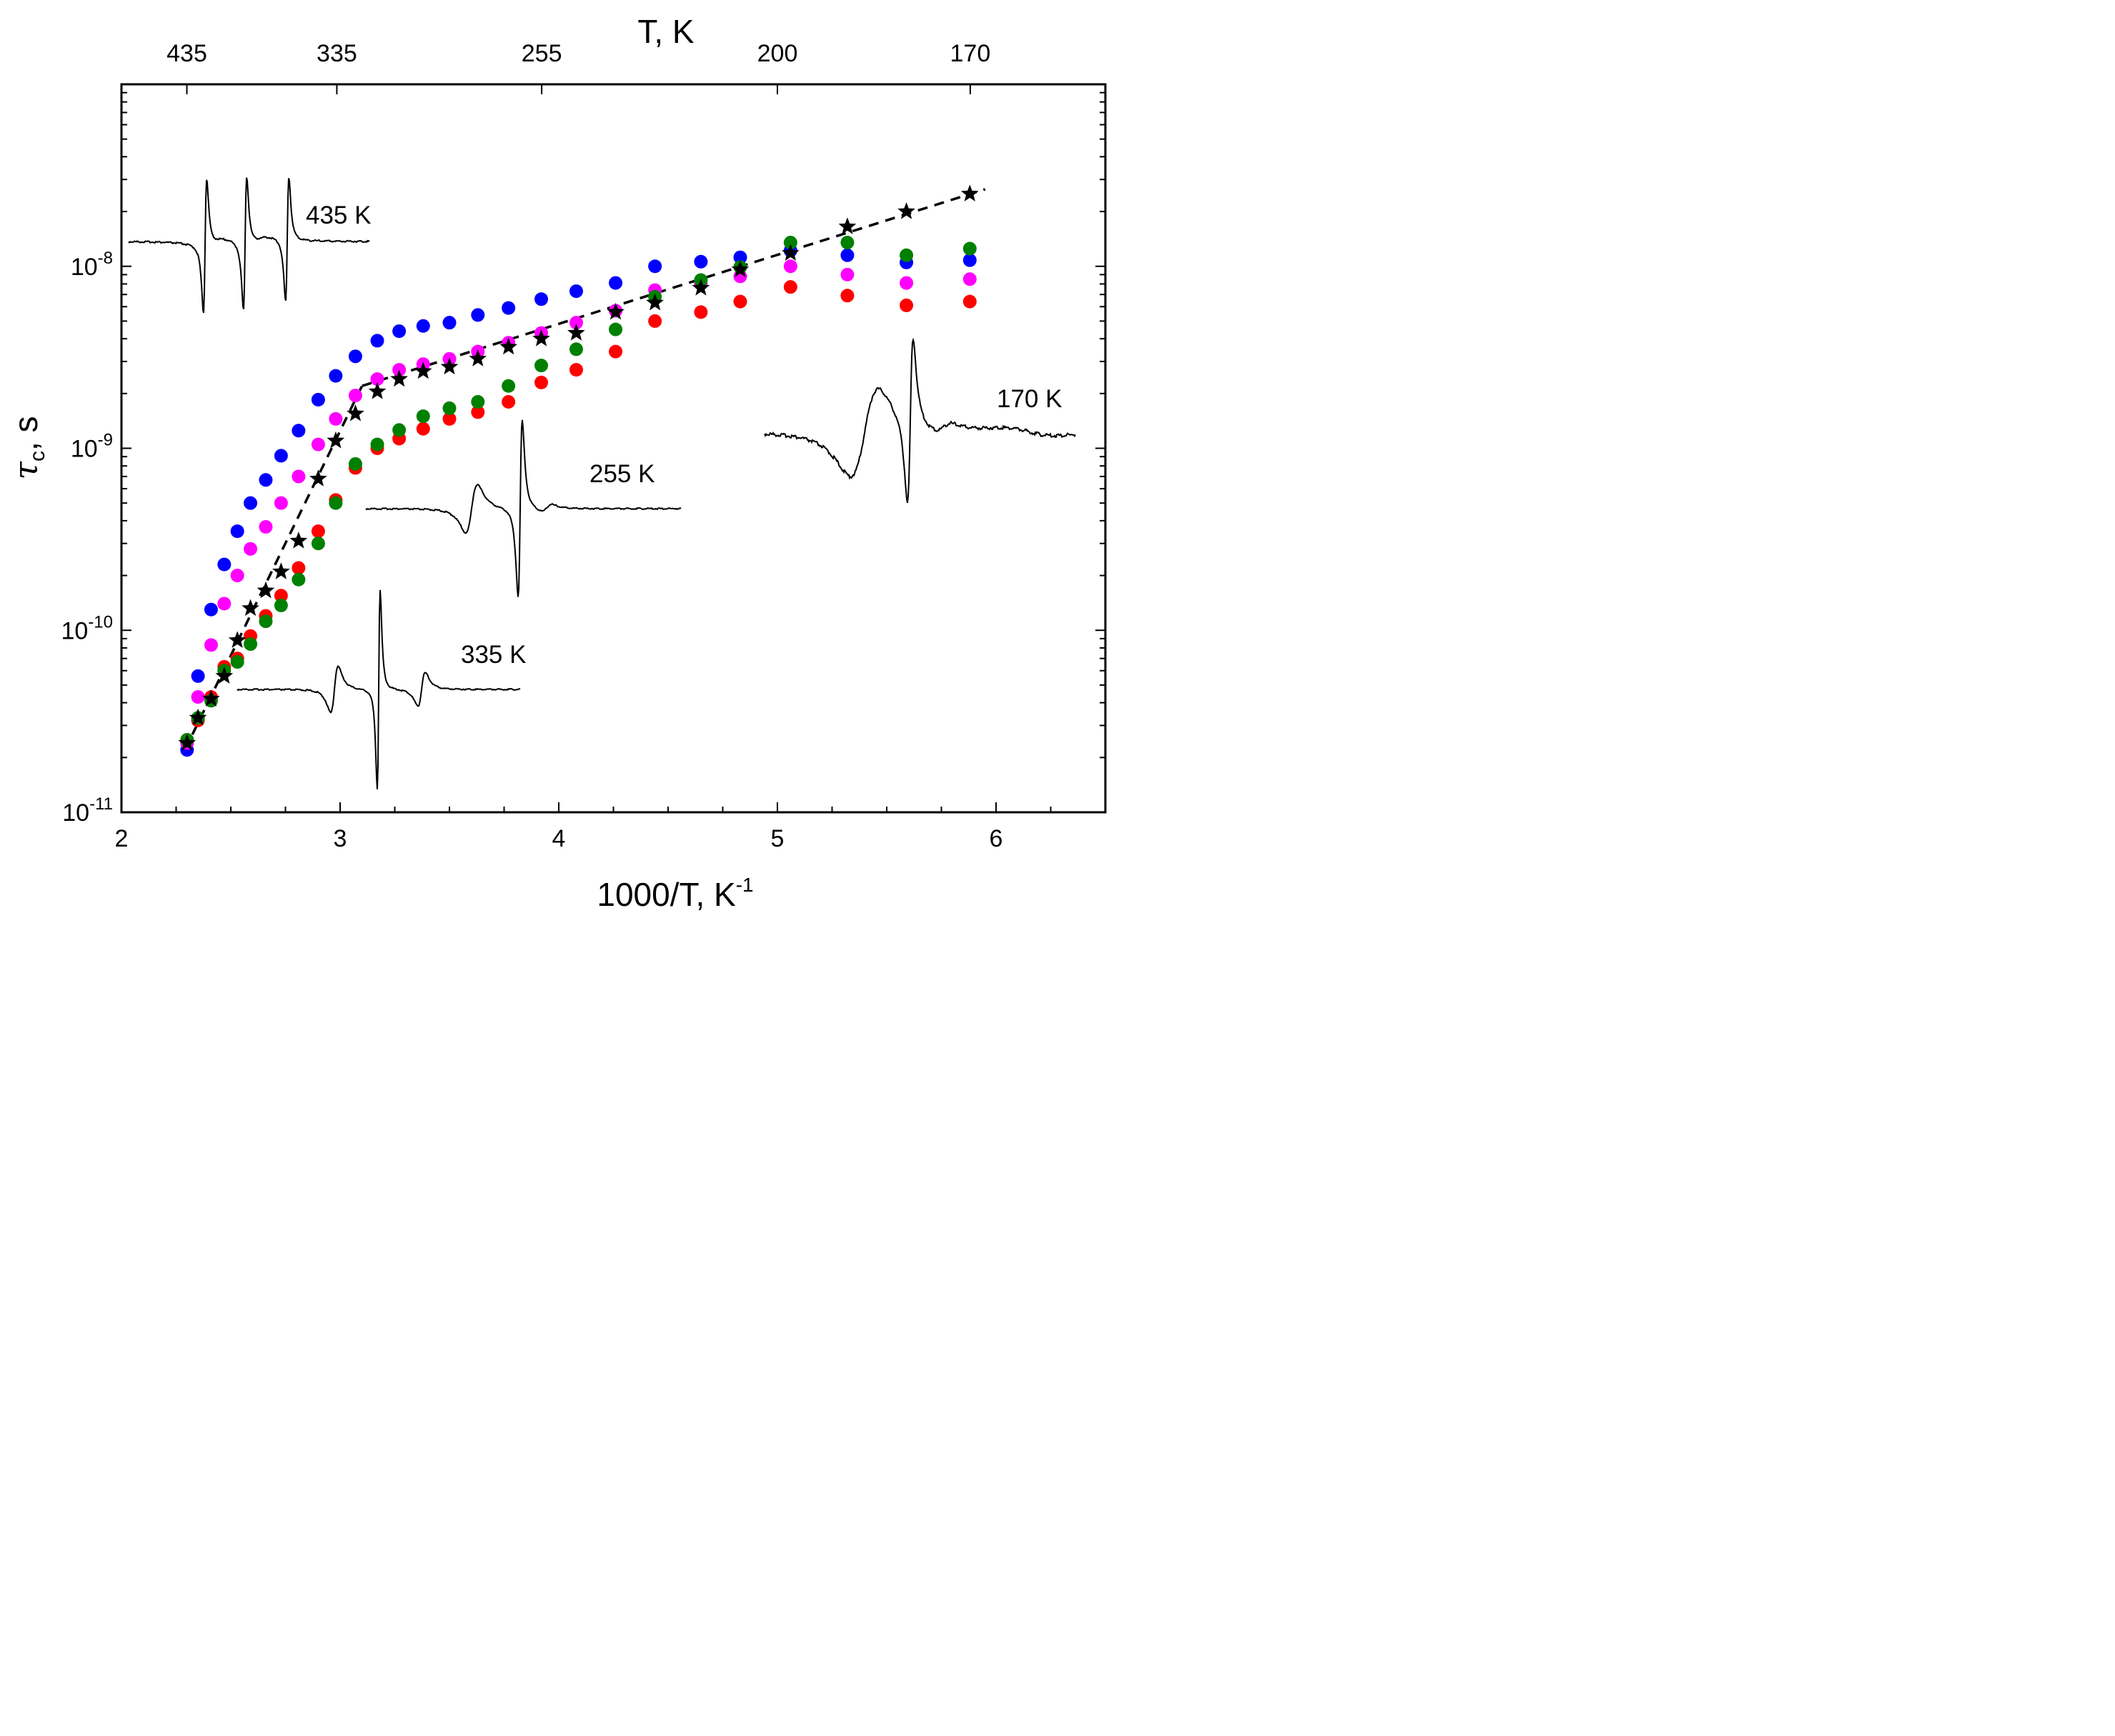 This screenshot has width=2115, height=1736. I want to click on fit-lines, so click(585, 469).